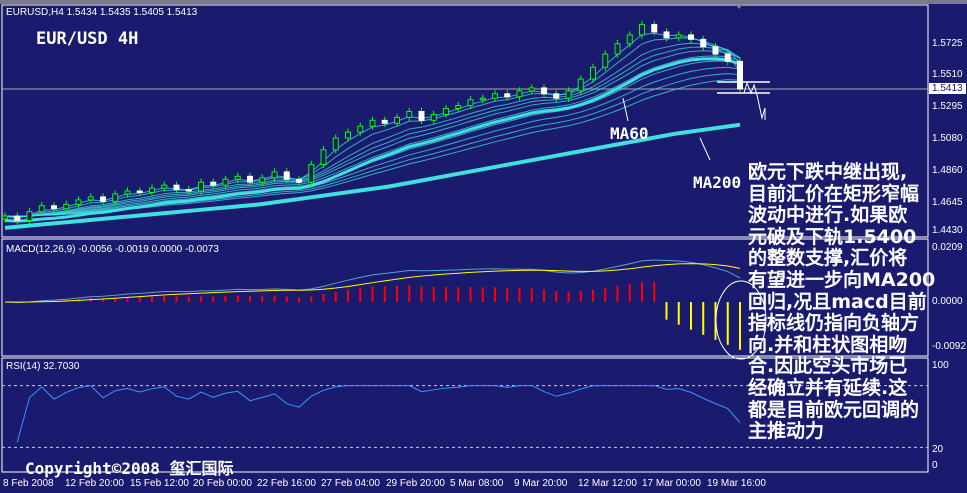  I want to click on note-line: 波动中进行.如果欧, so click(828, 215).